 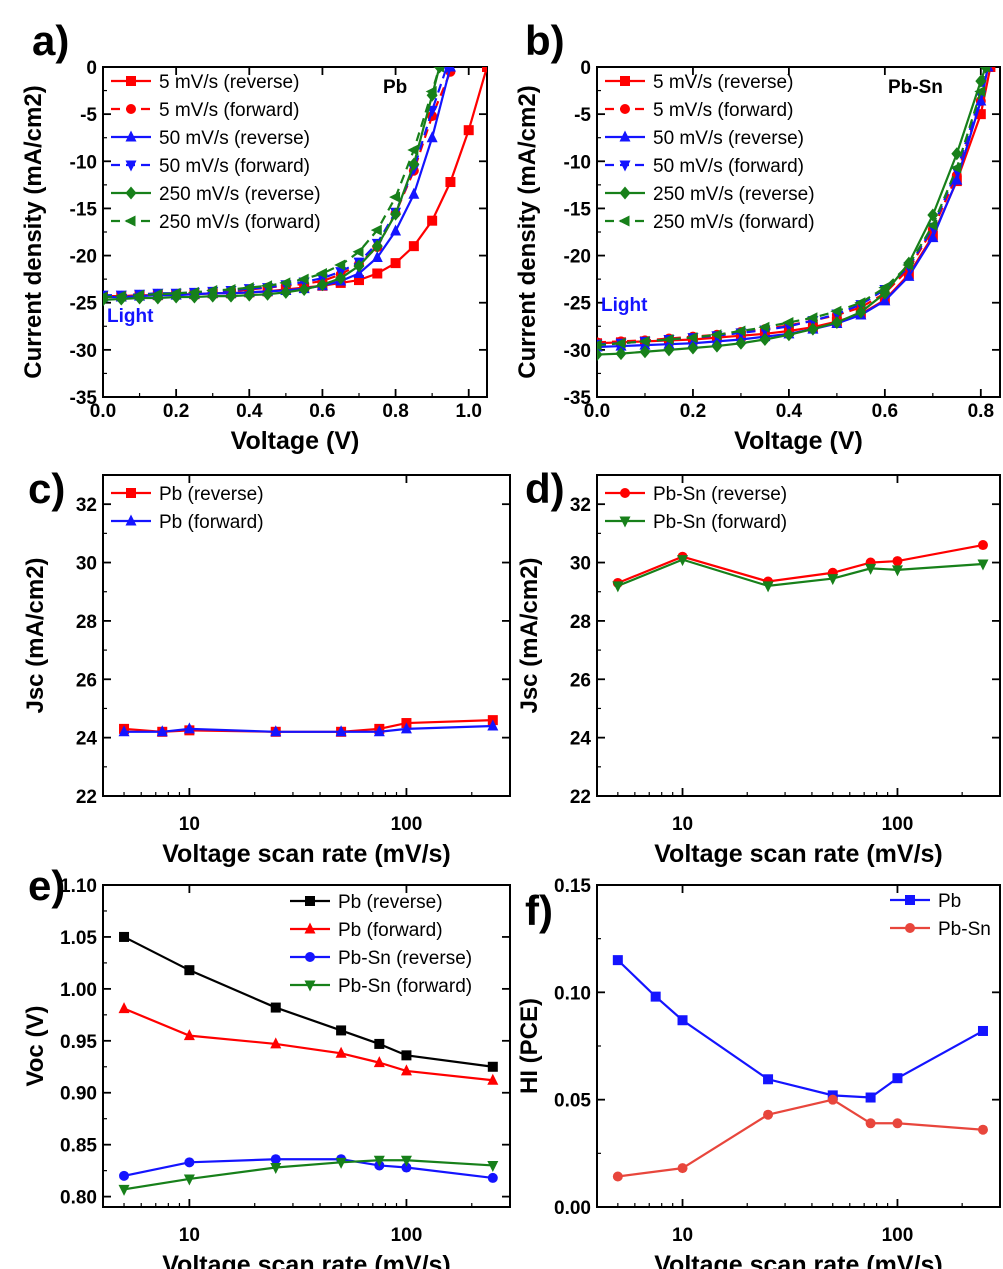 I want to click on series-pb-sn, so click(x=800, y=1138).